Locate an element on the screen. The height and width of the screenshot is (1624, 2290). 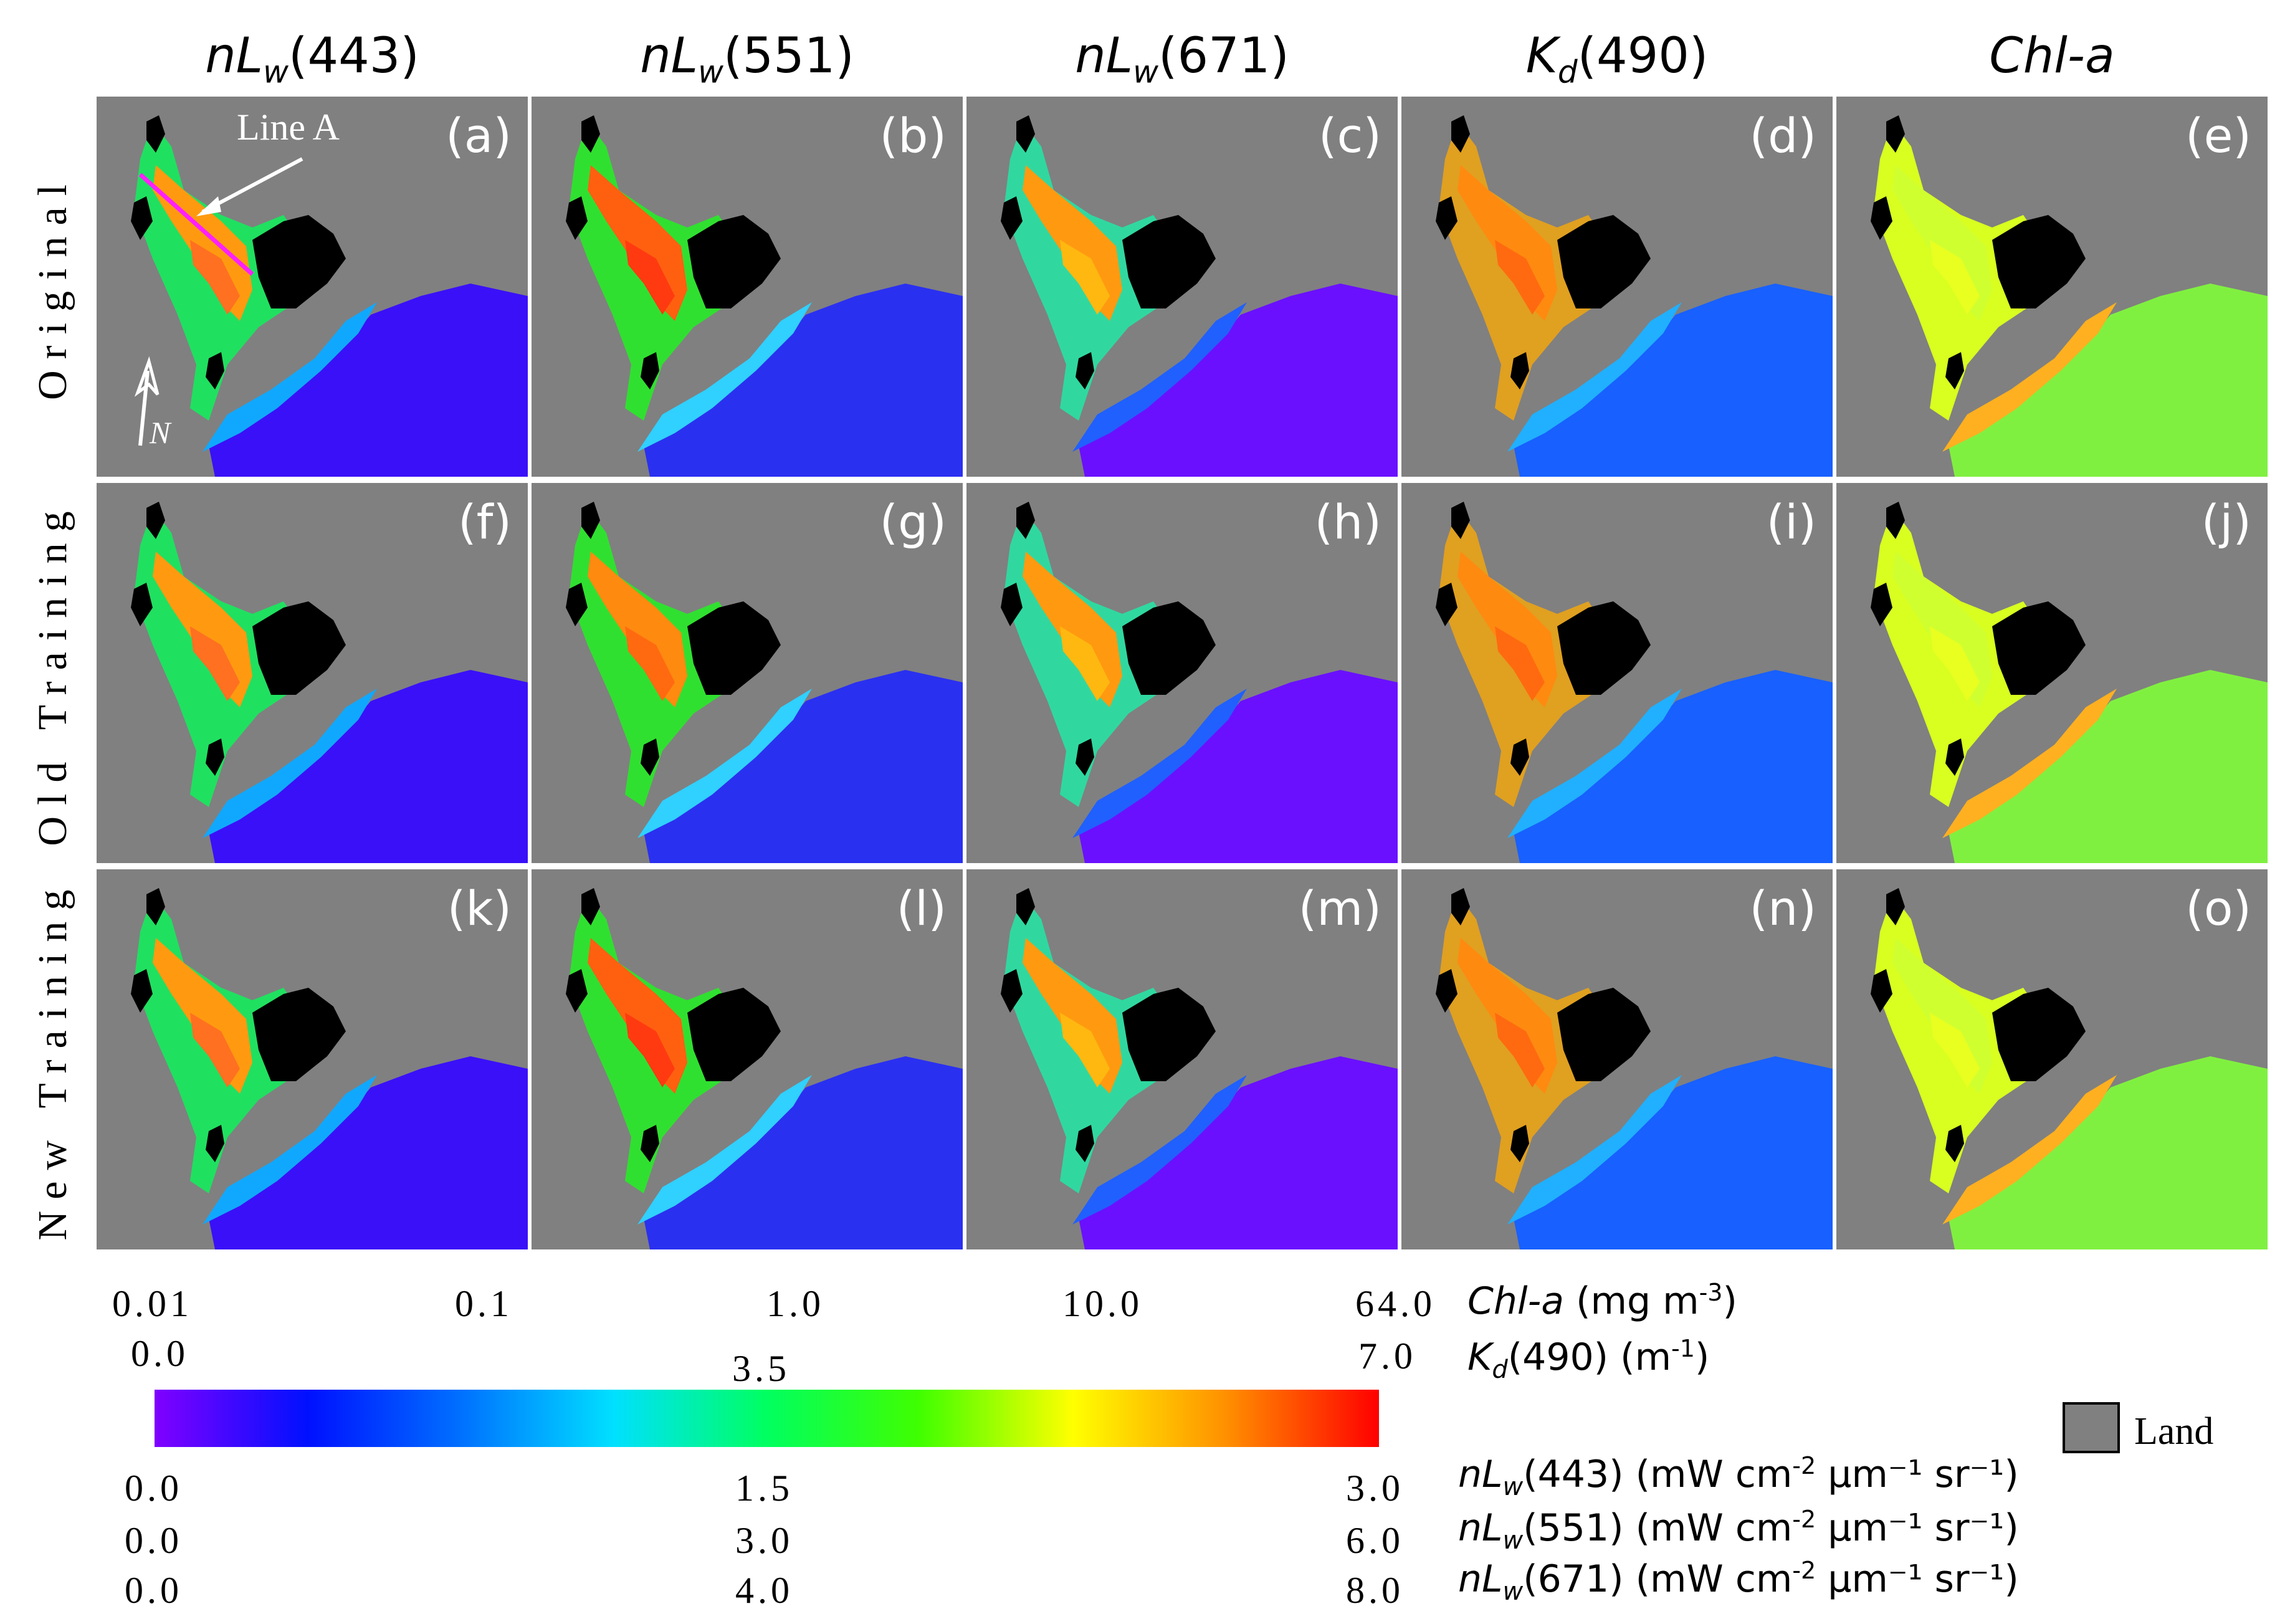
map-panel: (e) is located at coordinates (2052, 287).